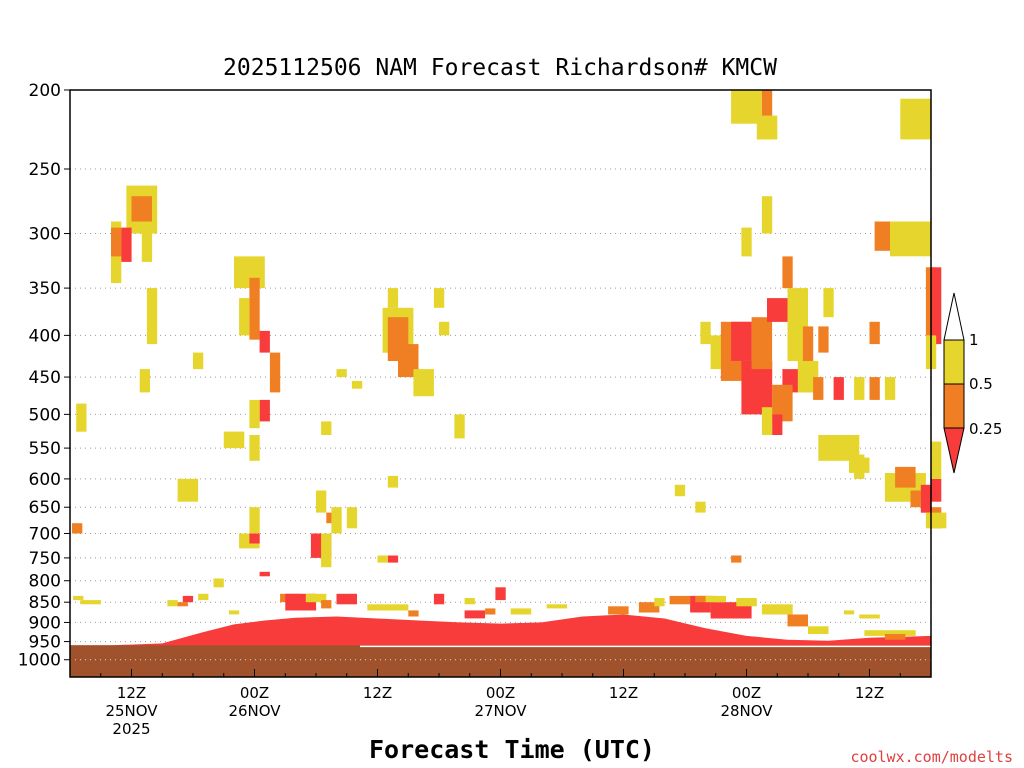 This screenshot has height=768, width=1024. Describe the element at coordinates (45, 534) in the screenshot. I see `ytick-label-700: 700` at that location.